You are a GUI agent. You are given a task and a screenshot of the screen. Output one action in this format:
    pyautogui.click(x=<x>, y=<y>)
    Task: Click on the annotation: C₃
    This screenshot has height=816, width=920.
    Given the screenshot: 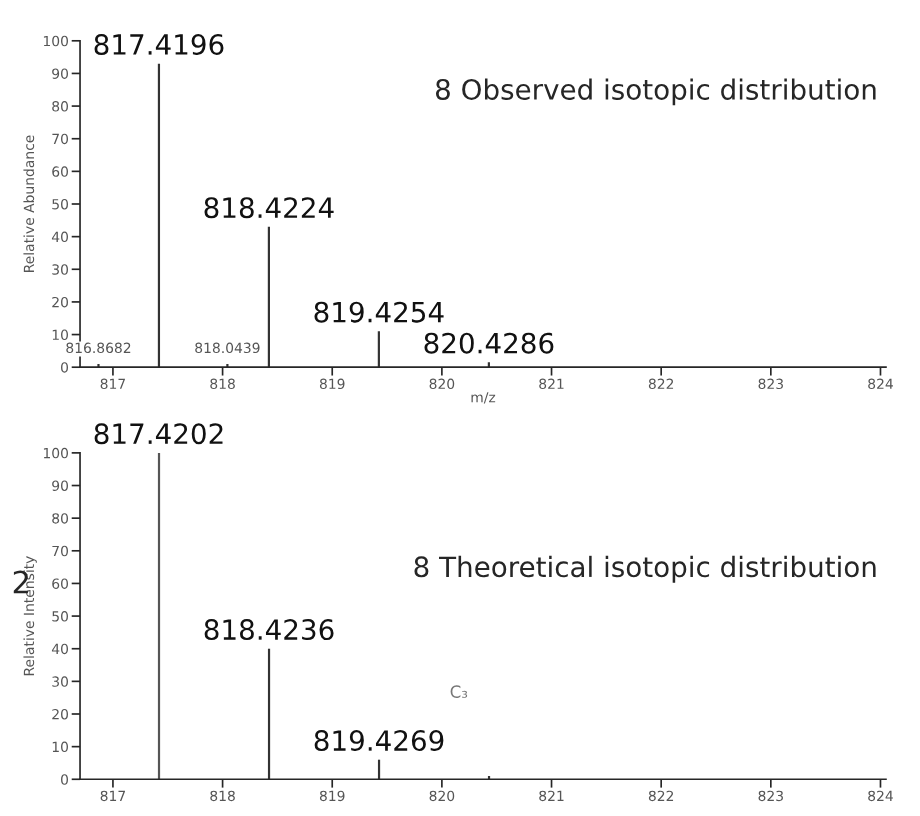 What is the action you would take?
    pyautogui.click(x=459, y=691)
    